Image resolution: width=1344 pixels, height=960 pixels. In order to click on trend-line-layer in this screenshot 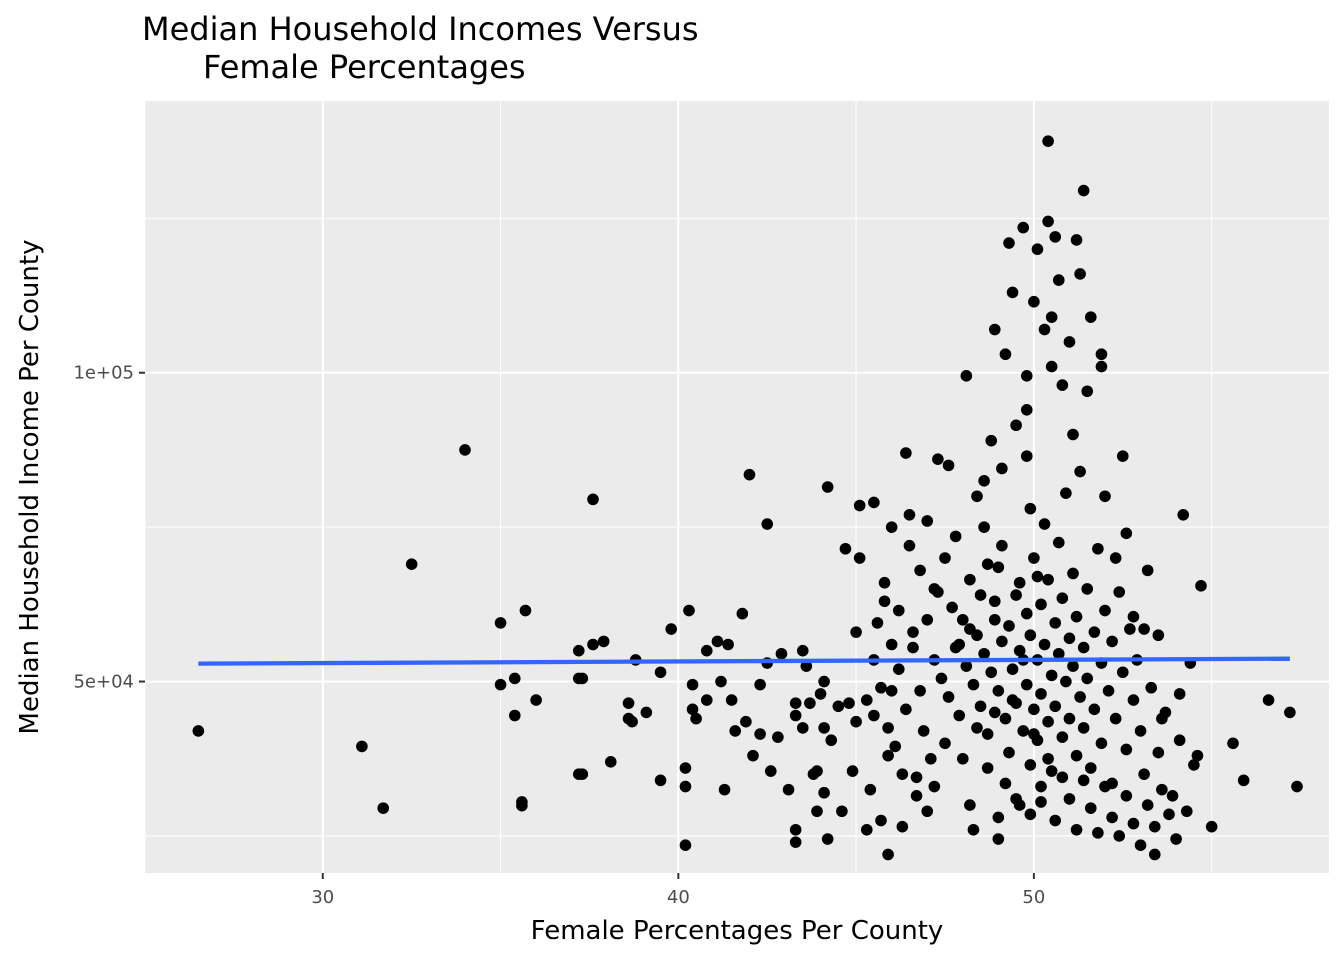, I will do `click(744, 661)`.